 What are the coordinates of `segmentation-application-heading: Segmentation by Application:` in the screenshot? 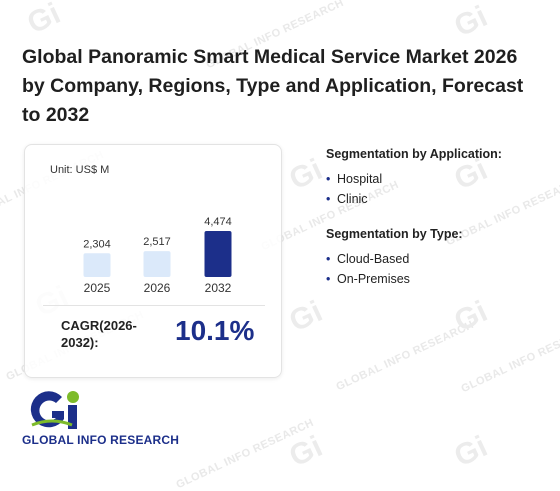 It's located at (414, 154).